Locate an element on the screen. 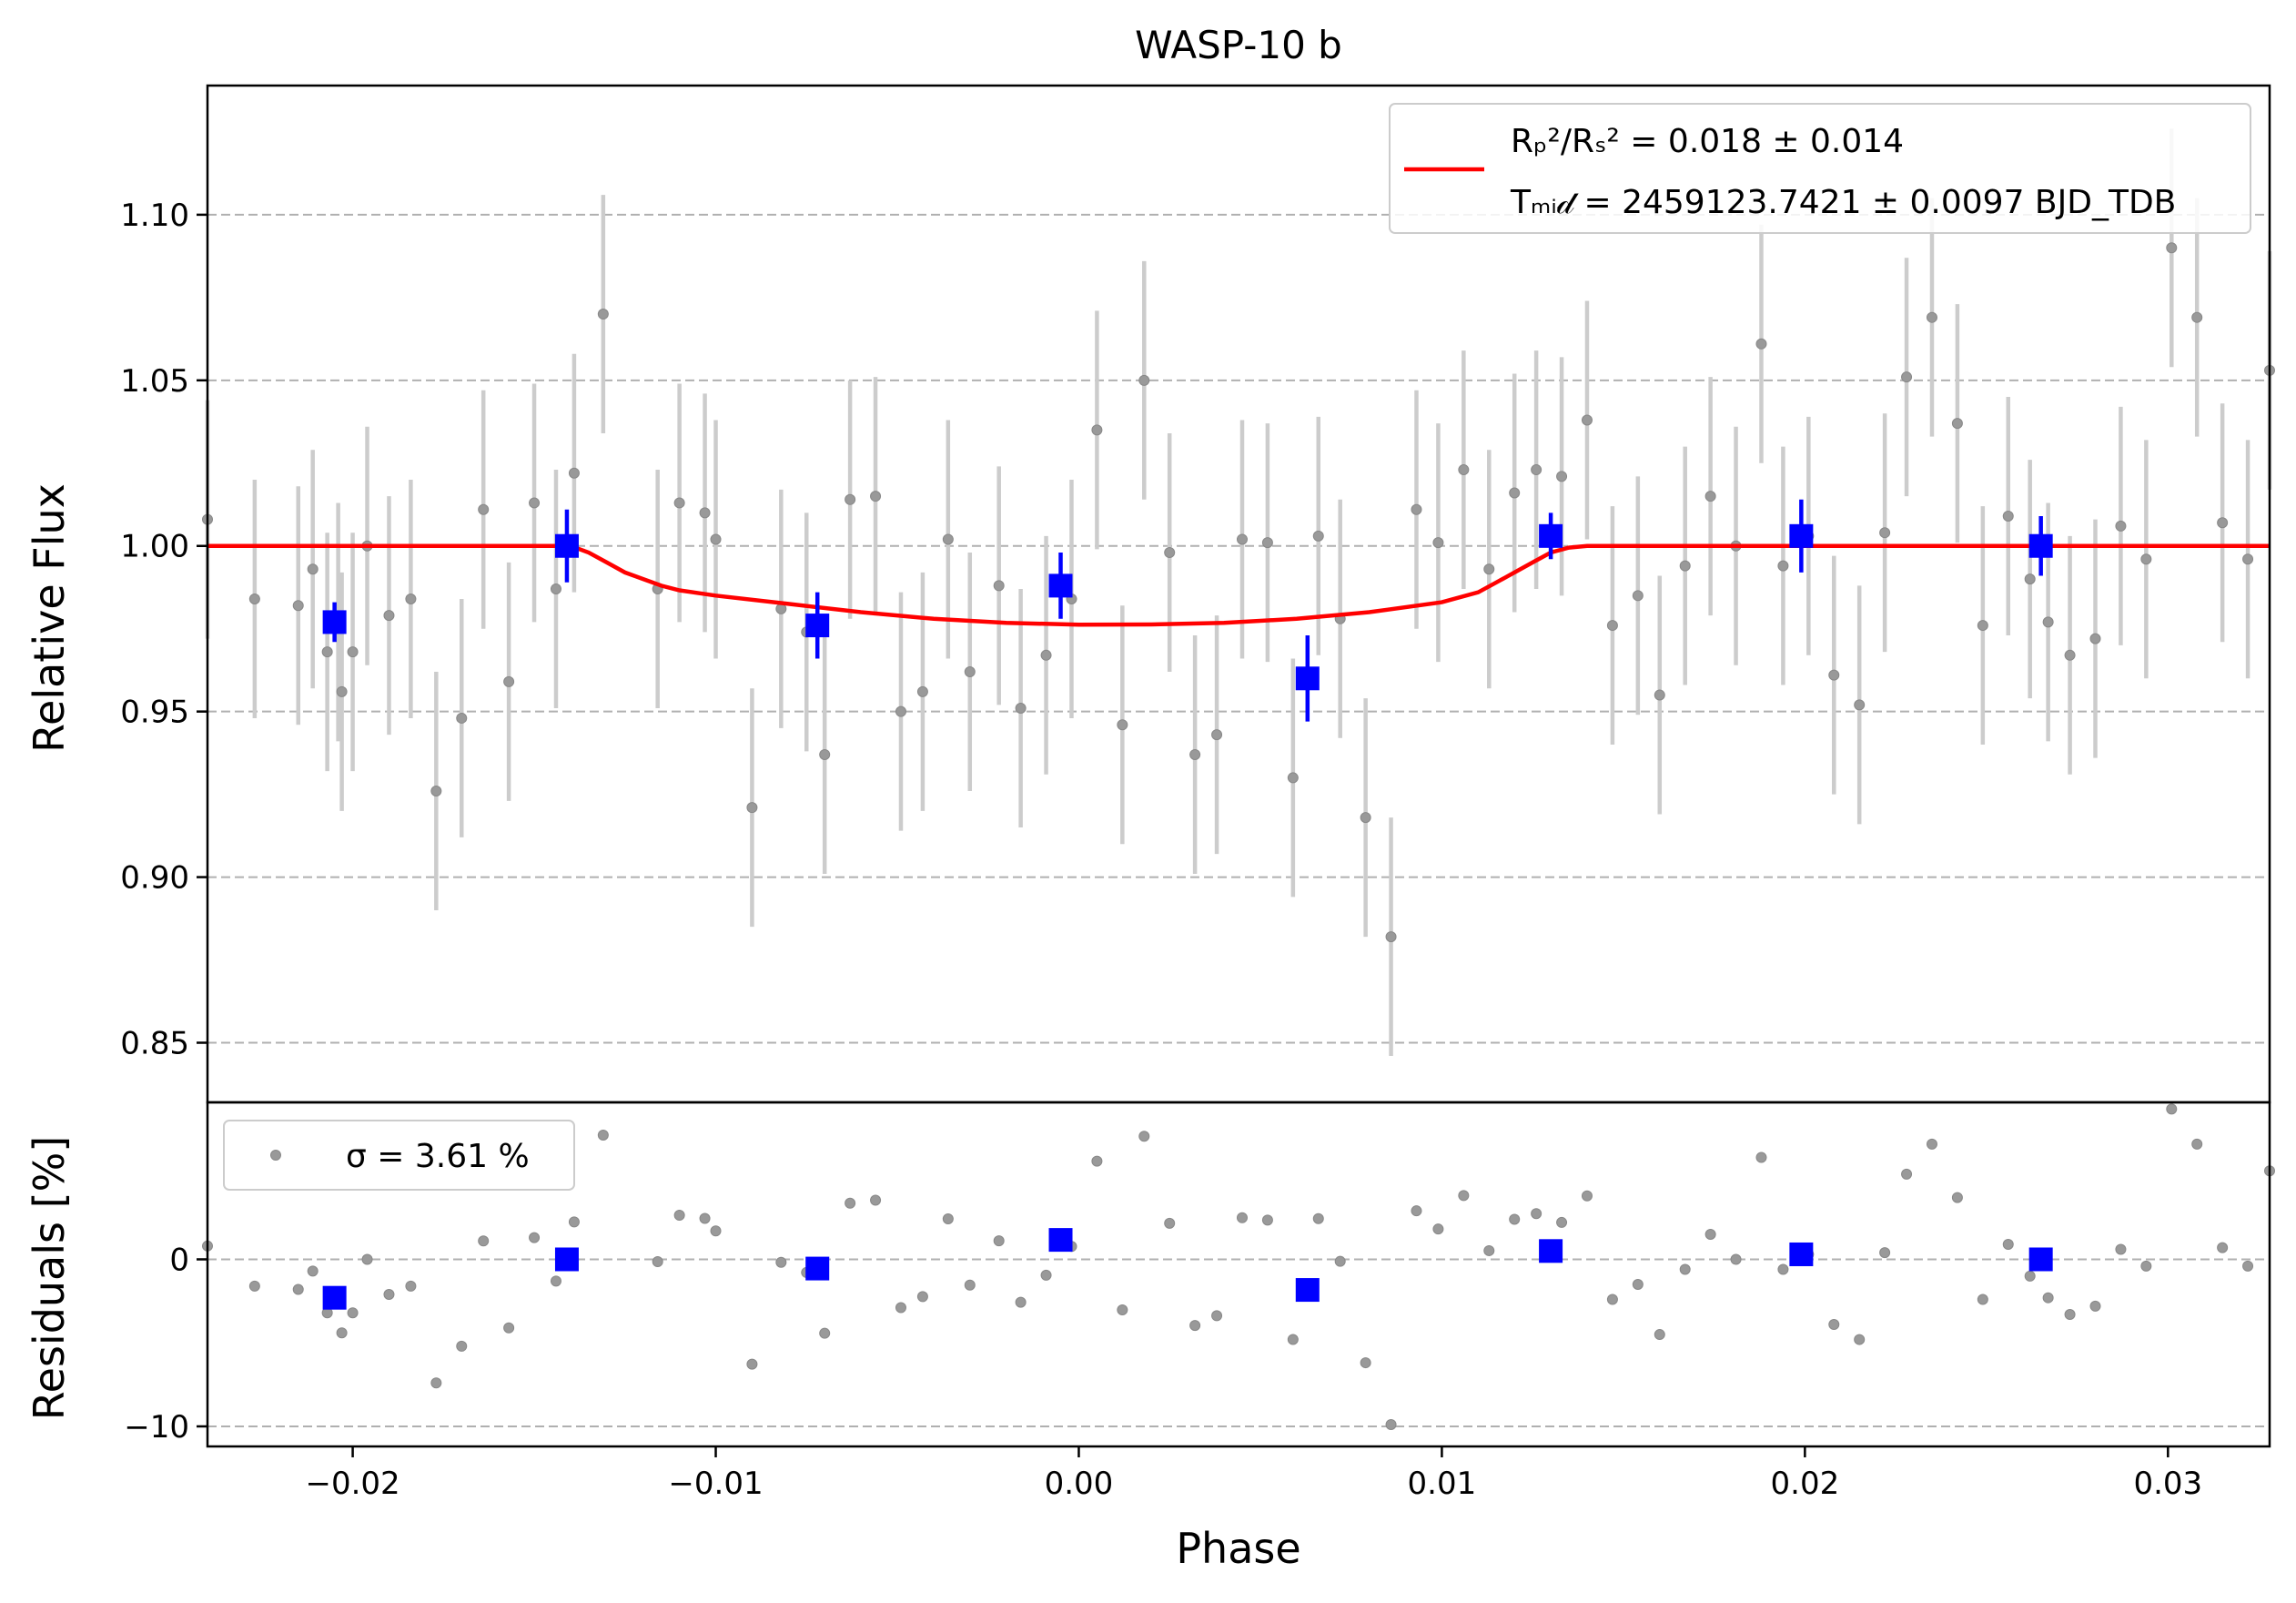  top-y-tick-label: 1.05 is located at coordinates (155, 381).